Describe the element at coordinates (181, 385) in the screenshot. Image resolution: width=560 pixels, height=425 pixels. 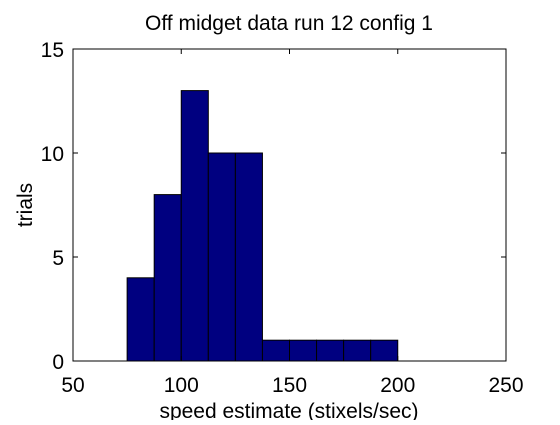
I see `x-tick-label: 100` at that location.